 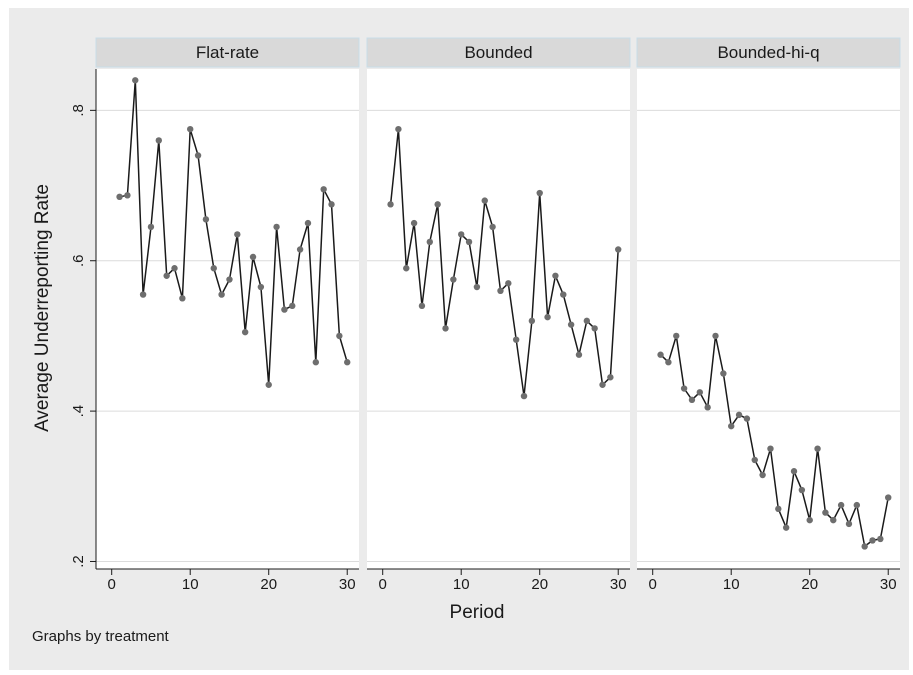 I want to click on y-tick-label: .6, so click(x=78, y=260).